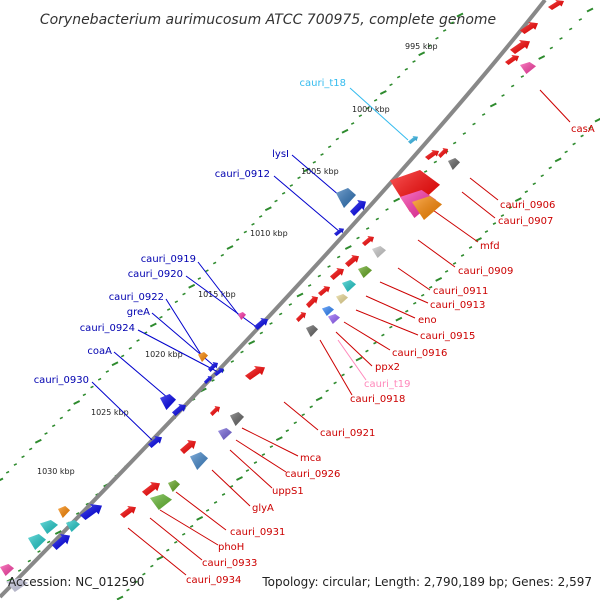 The height and width of the screenshot is (600, 600). Describe the element at coordinates (138, 312) in the screenshot. I see `label-greA: greA` at that location.